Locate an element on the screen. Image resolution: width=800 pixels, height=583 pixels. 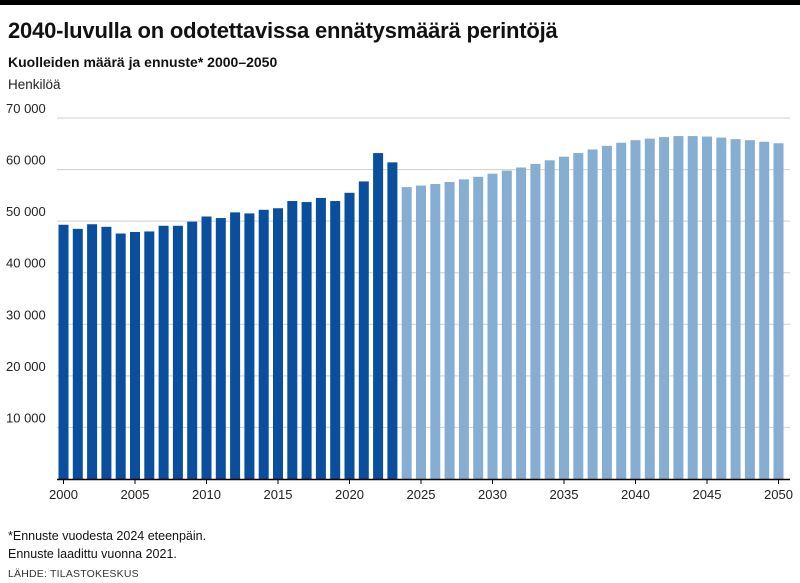
bar-2033 is located at coordinates (535, 321).